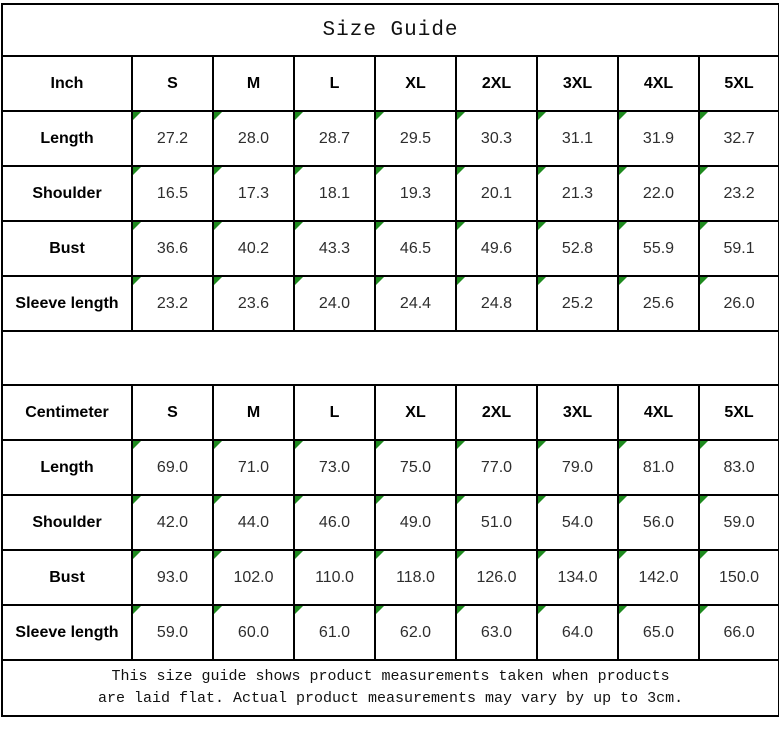 The height and width of the screenshot is (730, 779). What do you see at coordinates (67, 467) in the screenshot?
I see `row-label-cell-text: Length` at bounding box center [67, 467].